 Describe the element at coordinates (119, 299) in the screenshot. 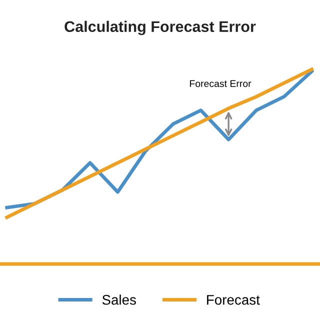

I see `legend-label: Sales` at that location.